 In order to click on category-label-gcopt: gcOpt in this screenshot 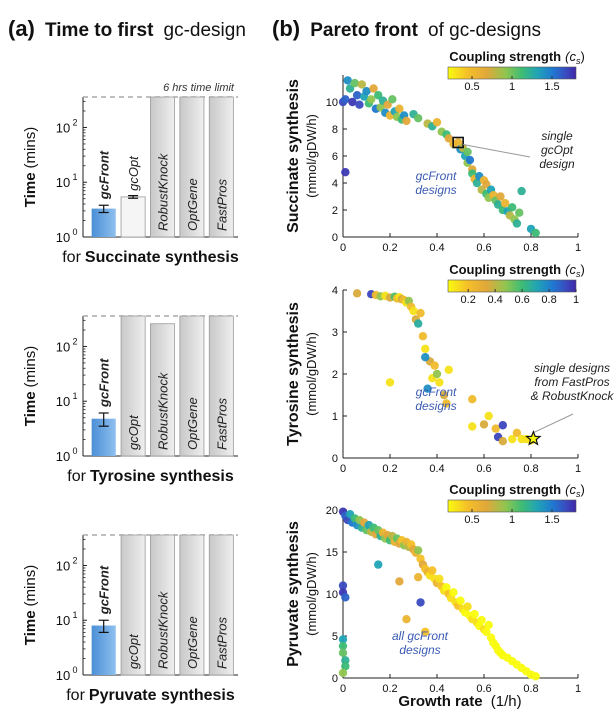, I will do `click(133, 173)`.